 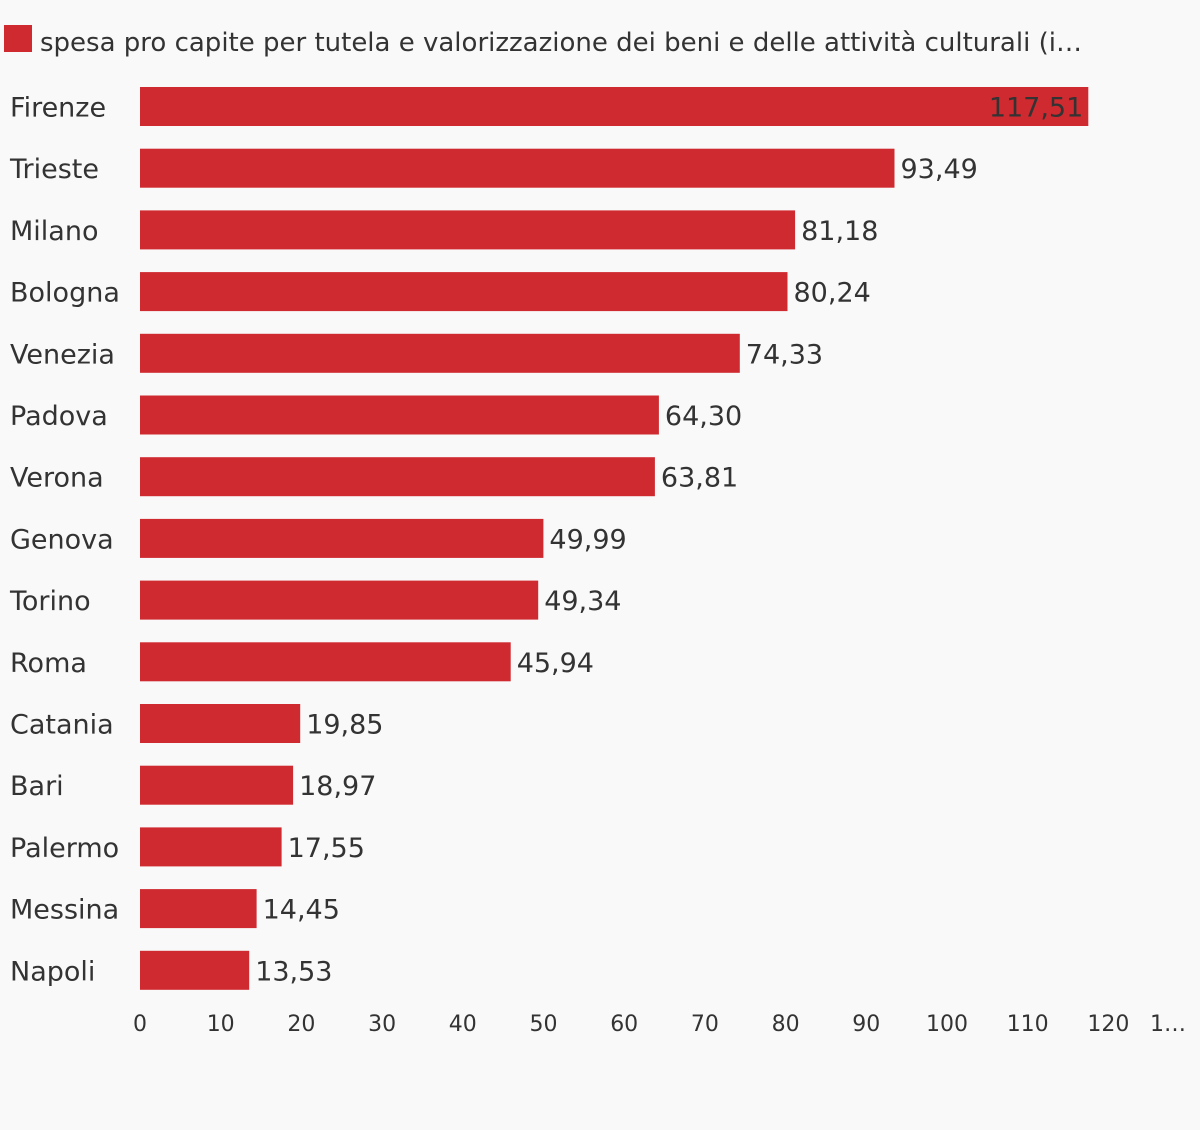 What do you see at coordinates (342, 538) in the screenshot?
I see `bar-genova` at bounding box center [342, 538].